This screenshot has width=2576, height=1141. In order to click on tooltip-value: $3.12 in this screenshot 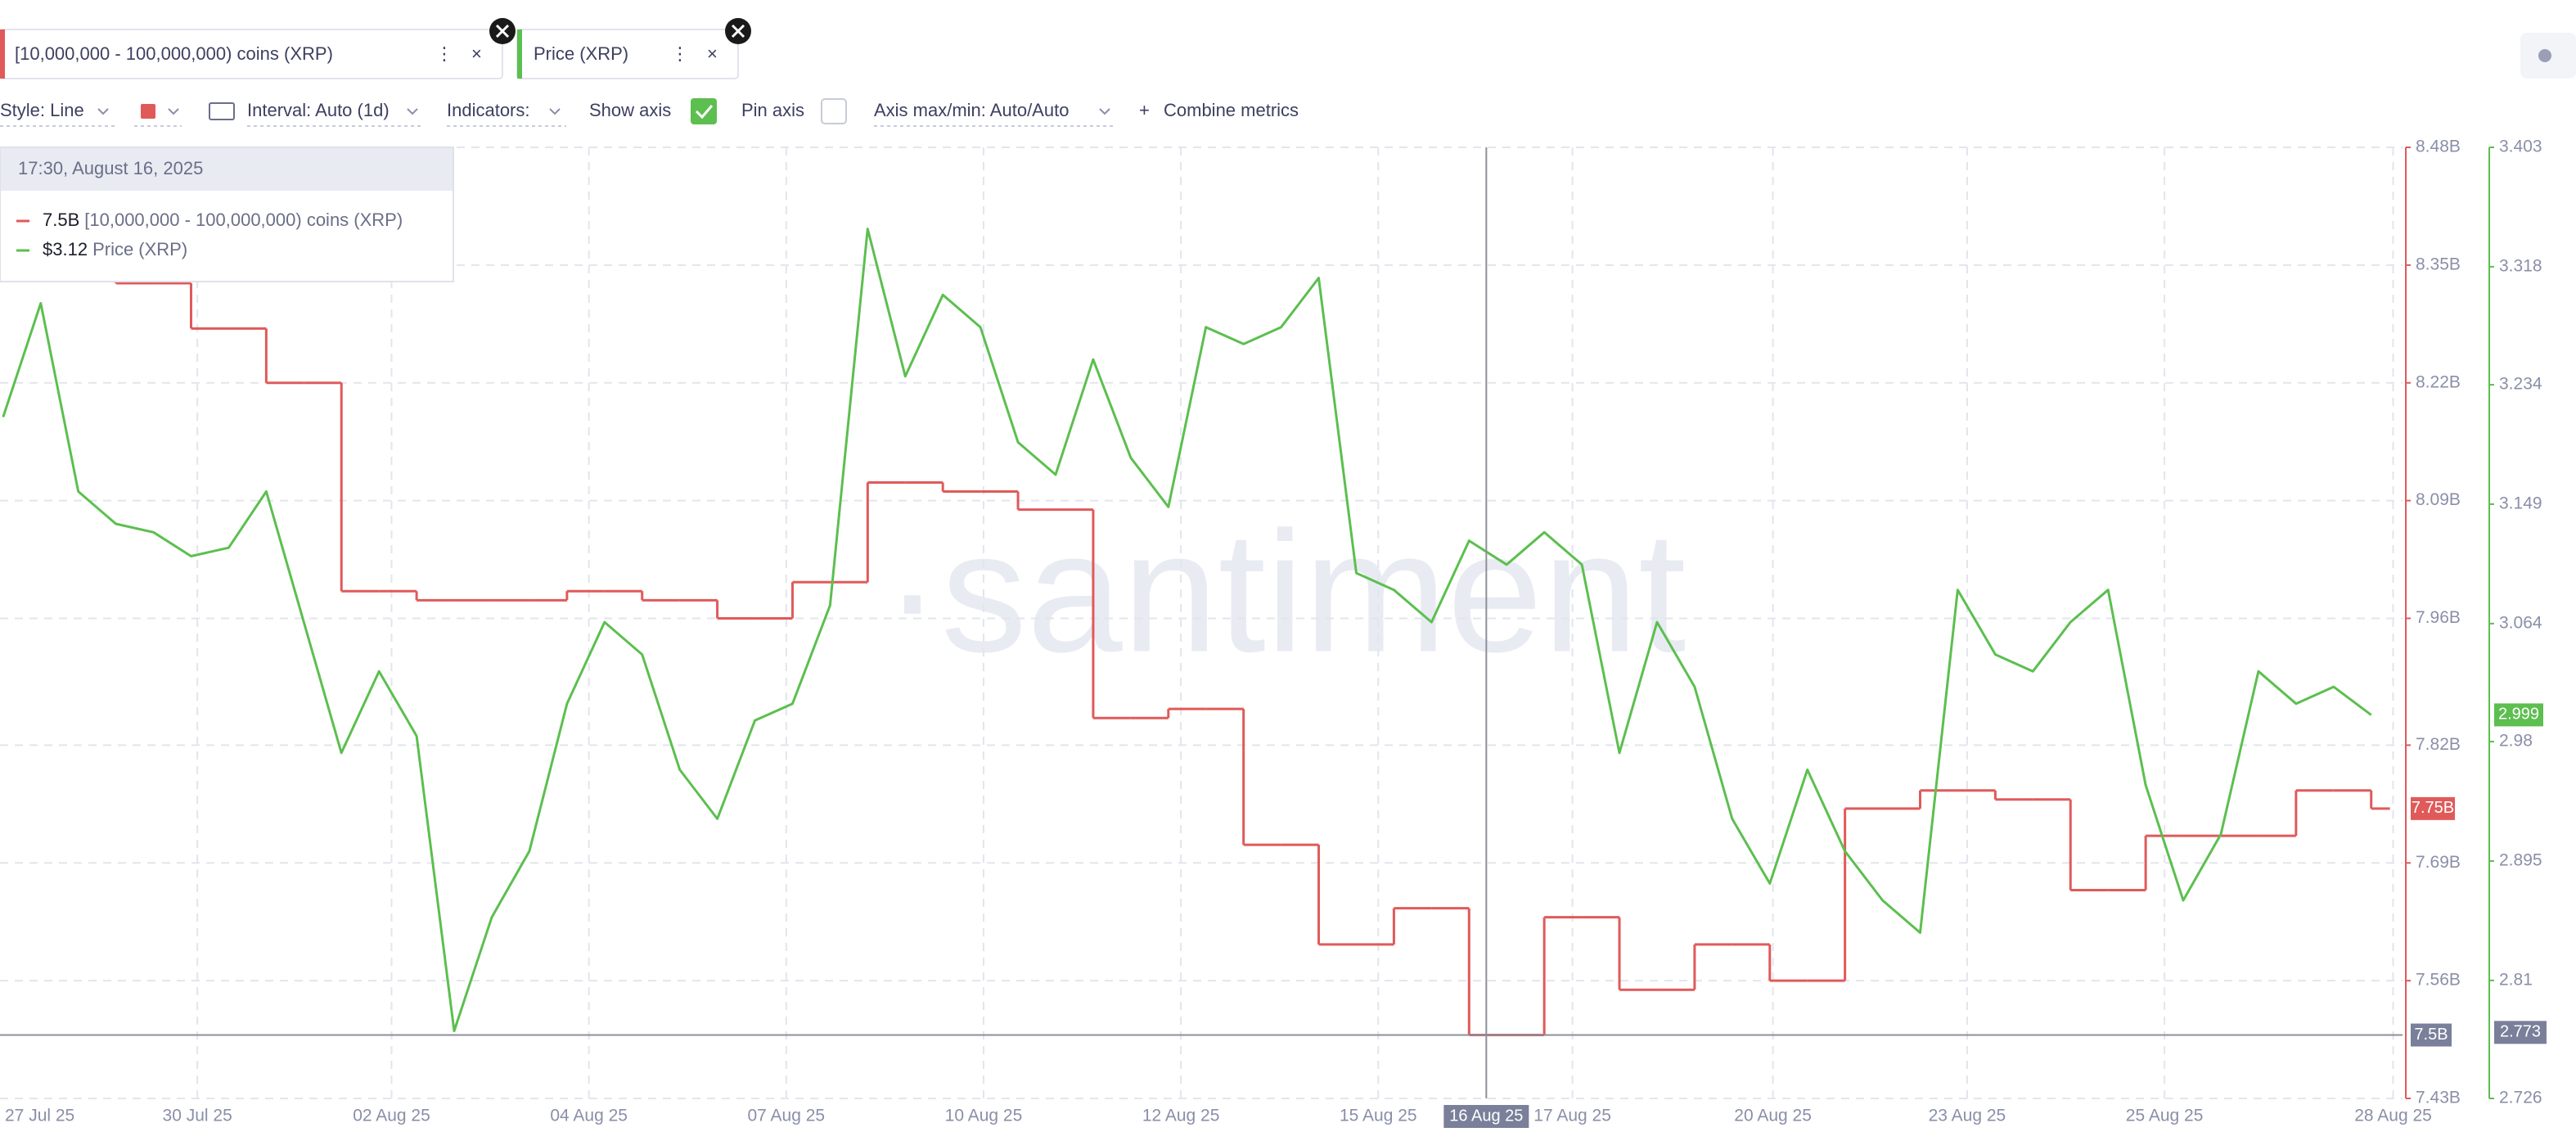, I will do `click(66, 249)`.